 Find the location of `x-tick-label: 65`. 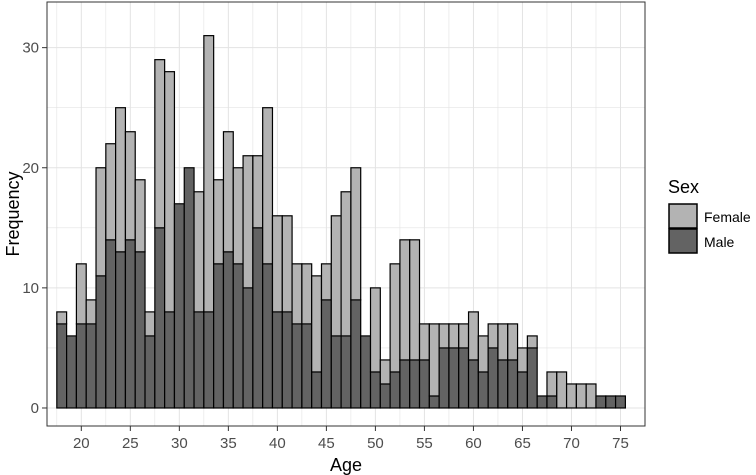

x-tick-label: 65 is located at coordinates (522, 443).